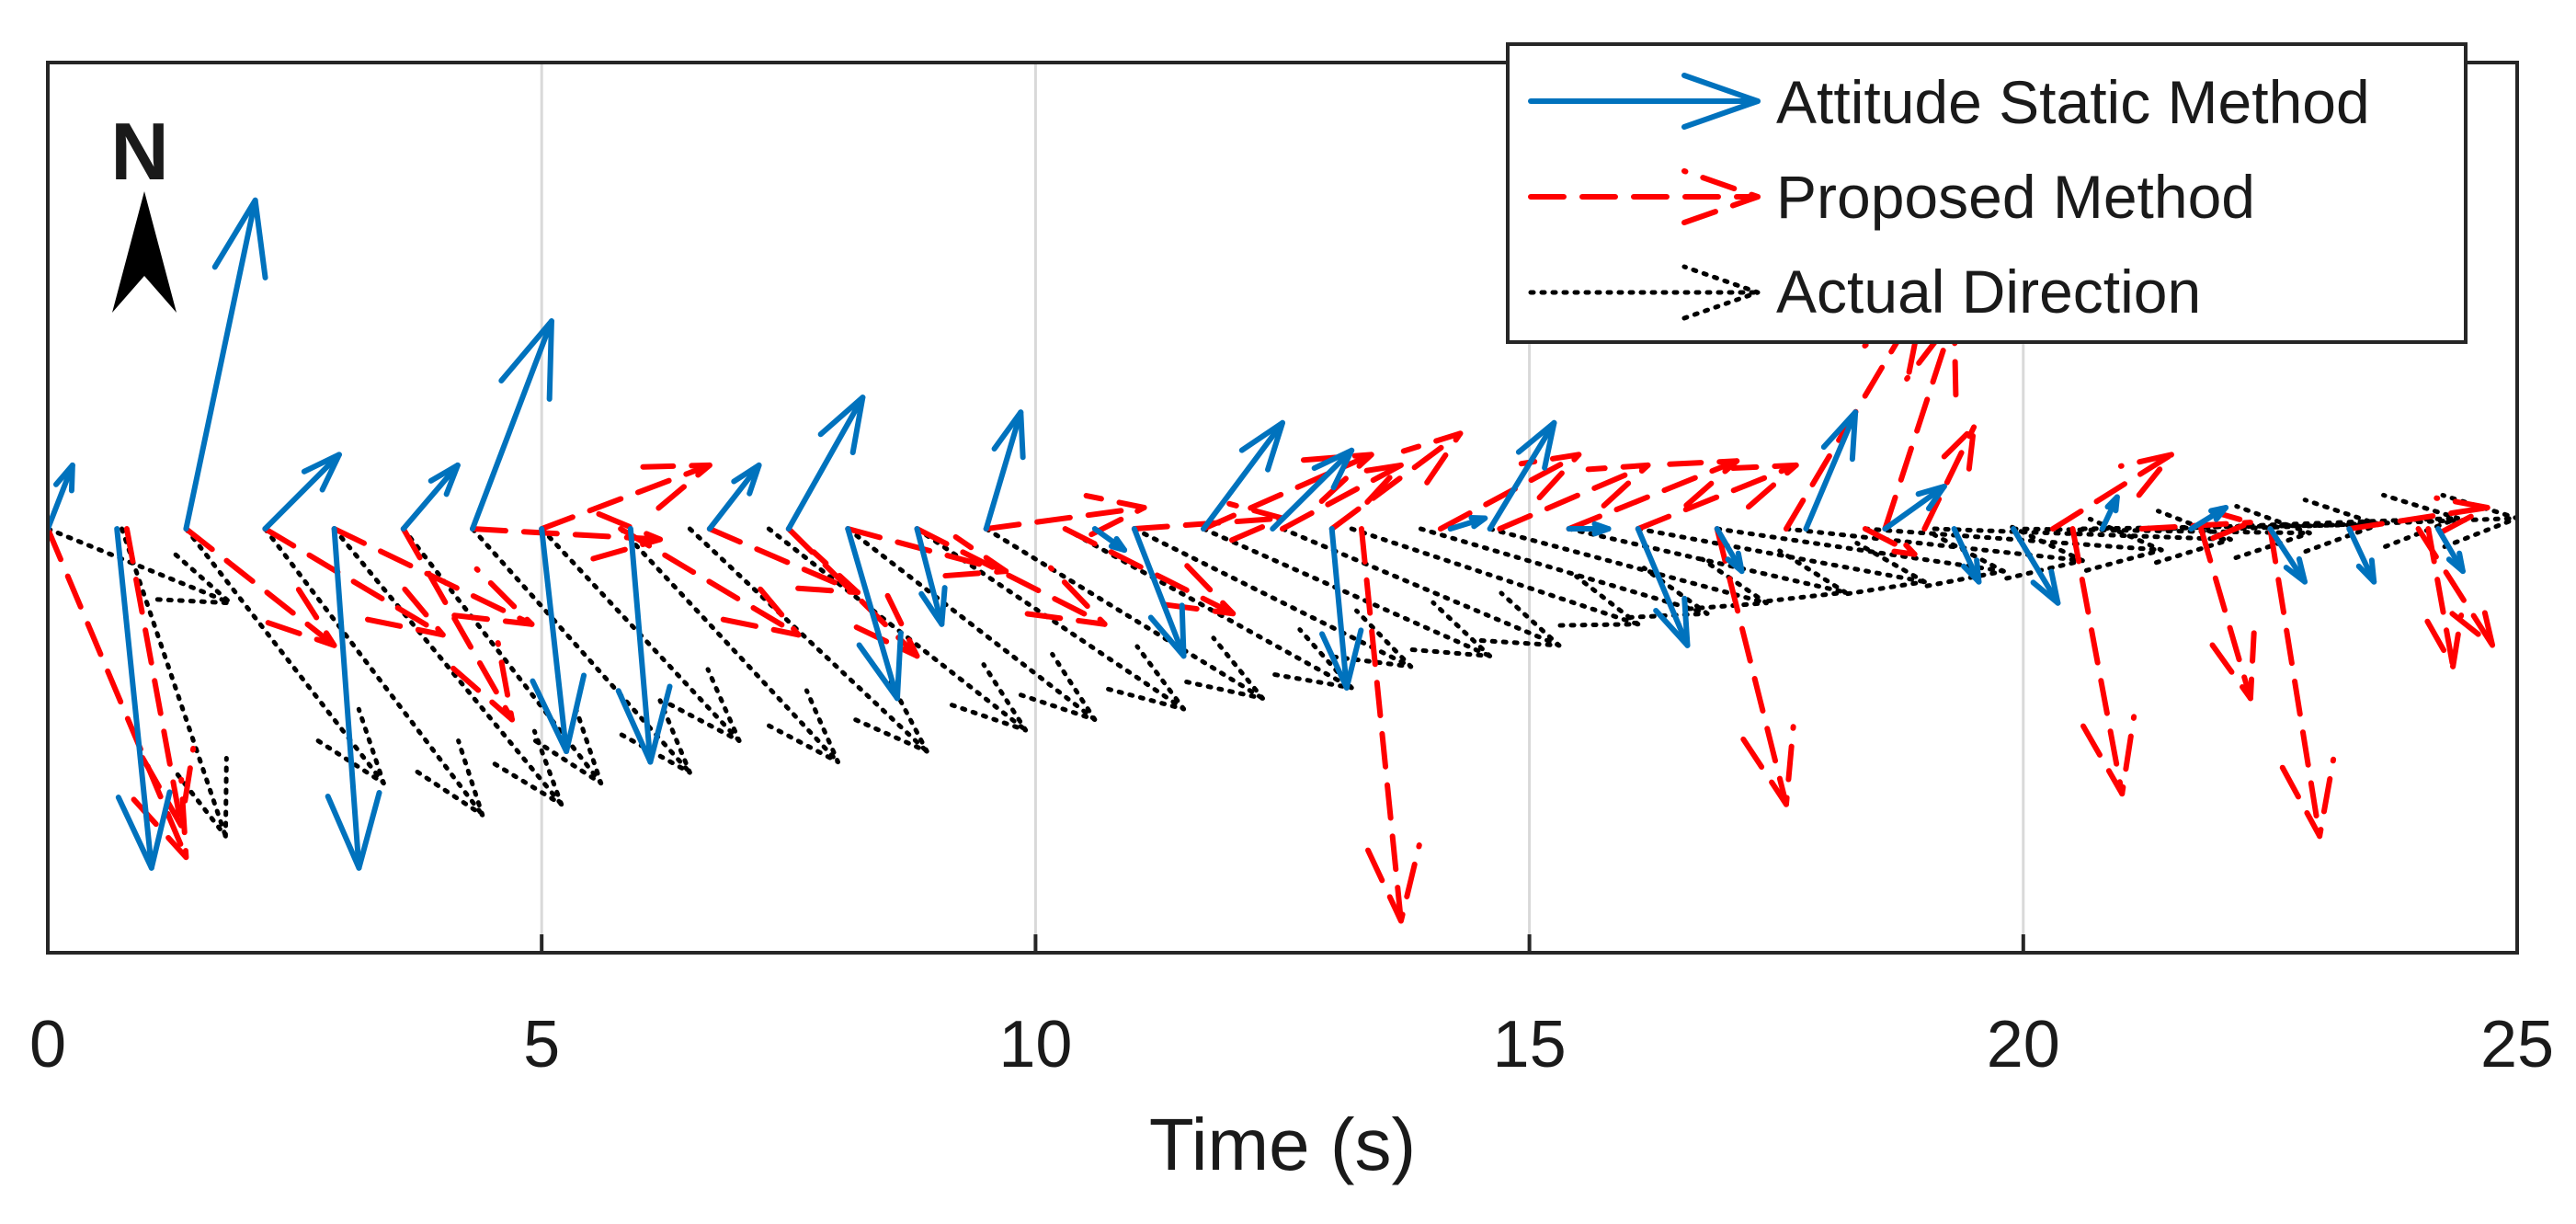  What do you see at coordinates (541, 1044) in the screenshot?
I see `x-tick-label-5: 5` at bounding box center [541, 1044].